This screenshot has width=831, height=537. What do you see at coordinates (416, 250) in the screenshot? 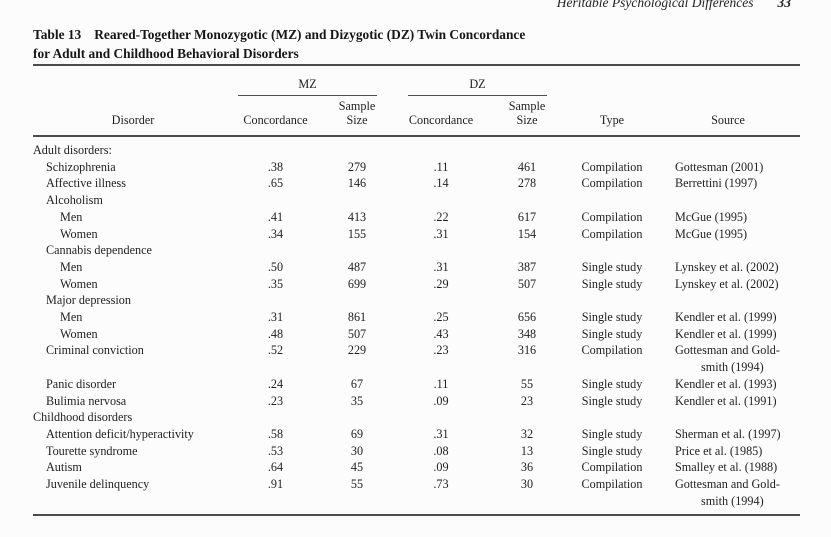
I see `table-row: Cannabis dependence` at bounding box center [416, 250].